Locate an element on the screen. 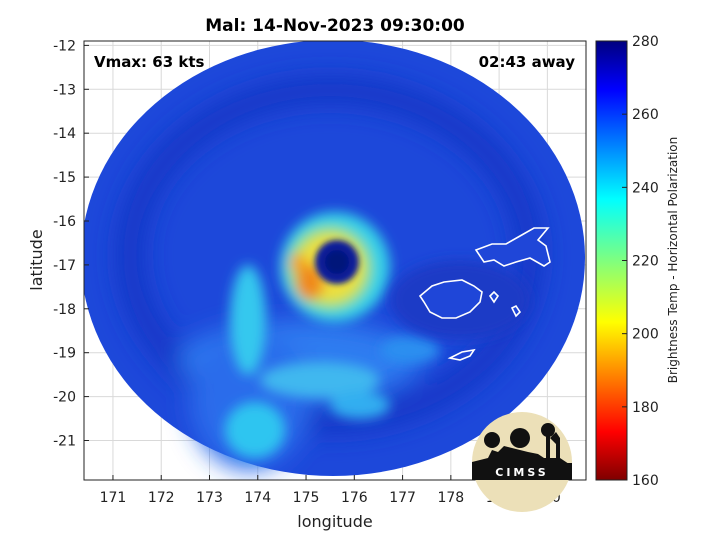  x-tick-label: 171 is located at coordinates (113, 498).